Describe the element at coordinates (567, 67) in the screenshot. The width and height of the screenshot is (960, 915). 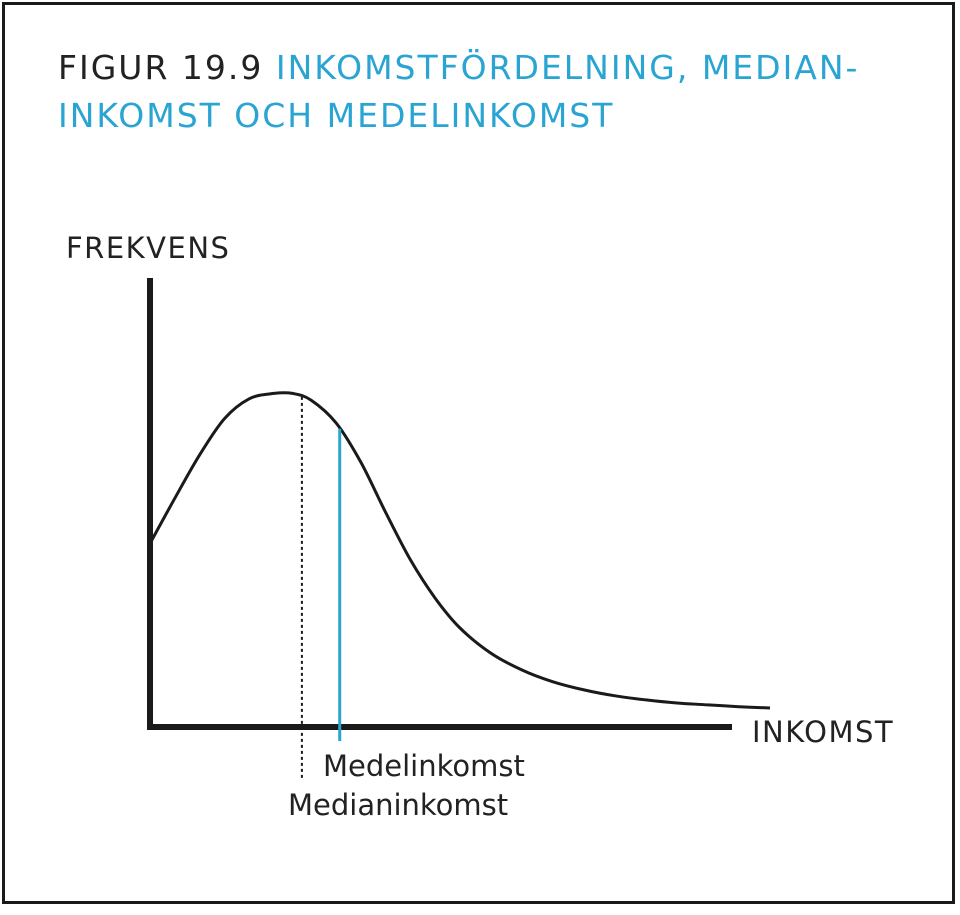
I see `figure-title-line1: INKOMSTFÖRDELNING, MEDIAN-` at that location.